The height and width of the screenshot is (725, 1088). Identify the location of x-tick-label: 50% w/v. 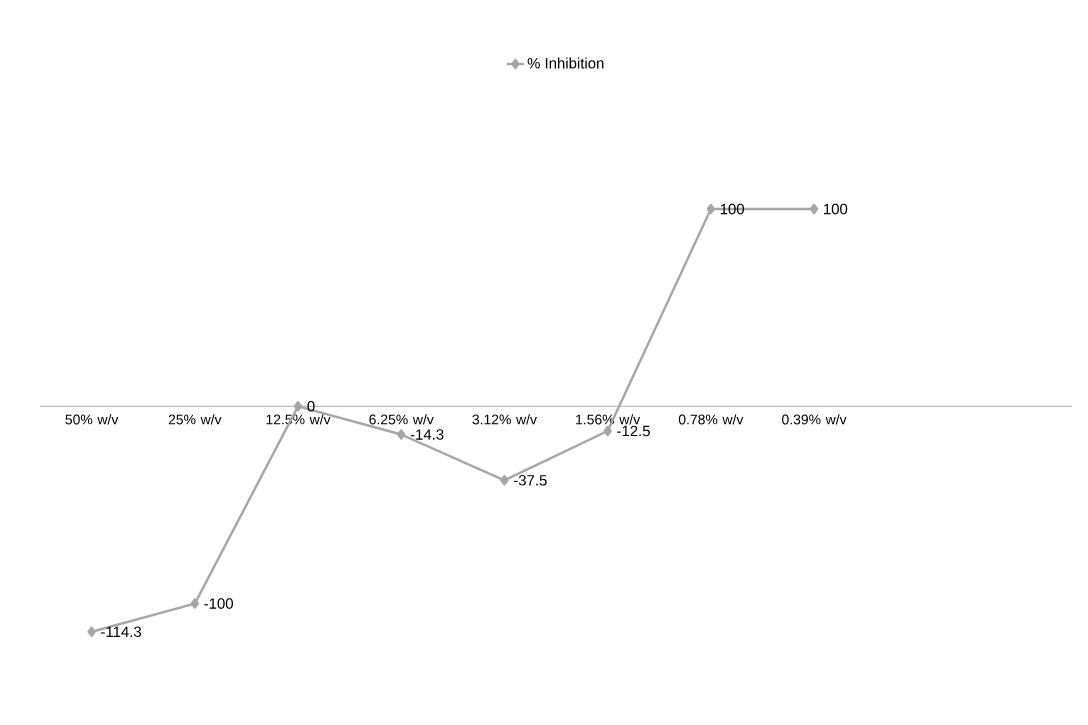
(92, 419).